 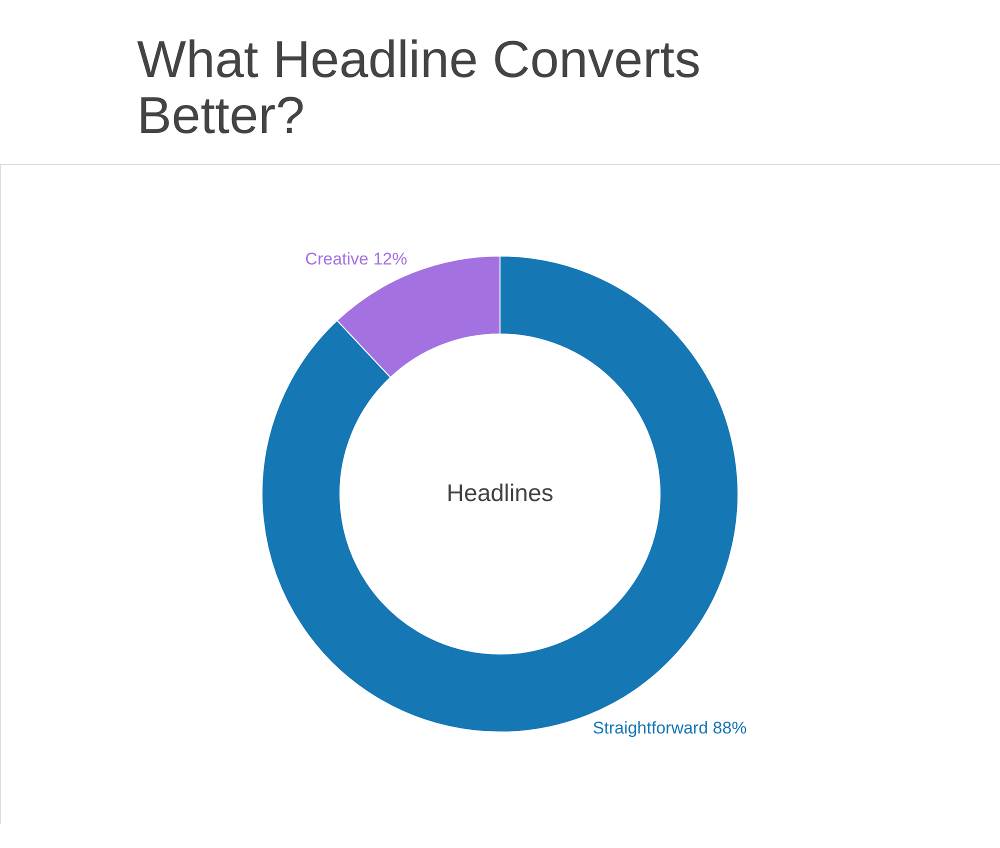 What do you see at coordinates (669, 728) in the screenshot?
I see `slice-label: Straightforward 88%` at bounding box center [669, 728].